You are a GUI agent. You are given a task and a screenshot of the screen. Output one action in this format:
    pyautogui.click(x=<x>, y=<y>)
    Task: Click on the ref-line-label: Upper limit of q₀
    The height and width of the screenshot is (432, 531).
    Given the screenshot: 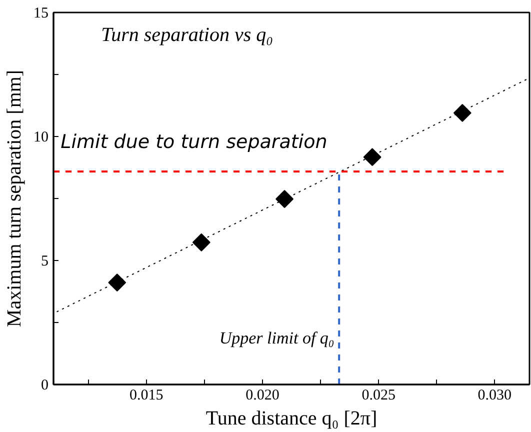 What is the action you would take?
    pyautogui.click(x=276, y=338)
    